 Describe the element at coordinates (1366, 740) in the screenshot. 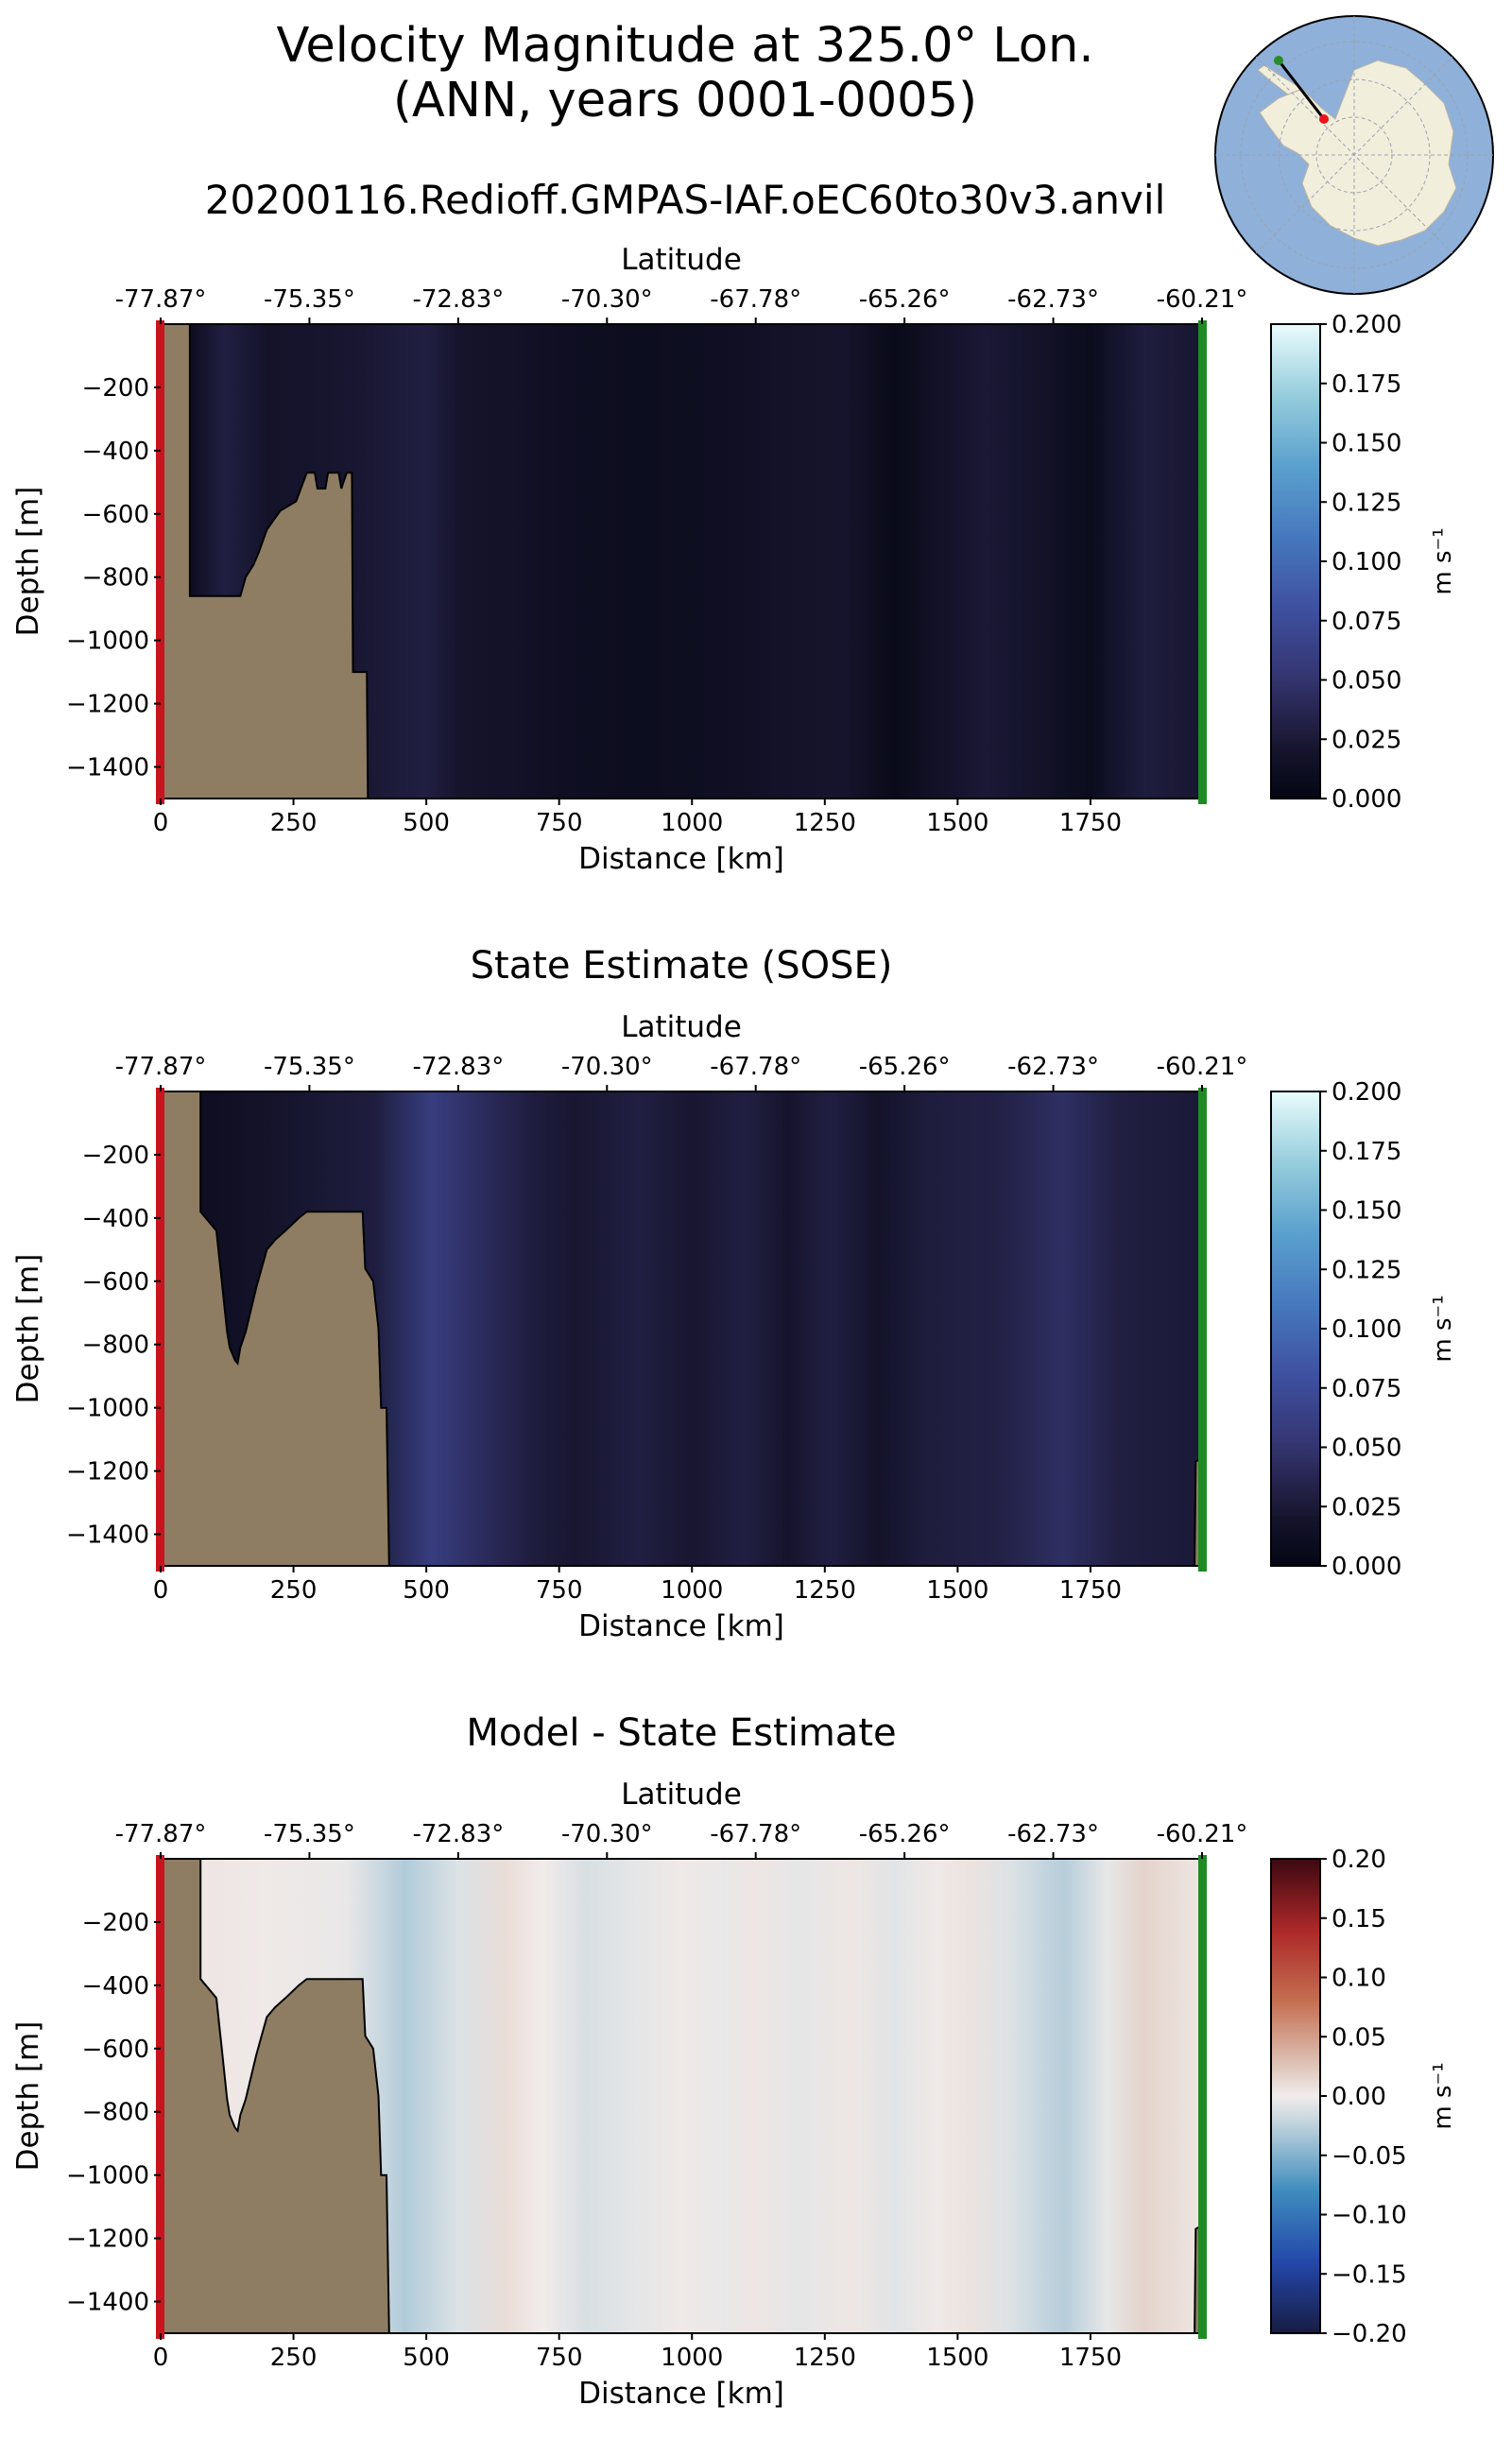

I see `colorbar-tick-label: 0.025` at that location.